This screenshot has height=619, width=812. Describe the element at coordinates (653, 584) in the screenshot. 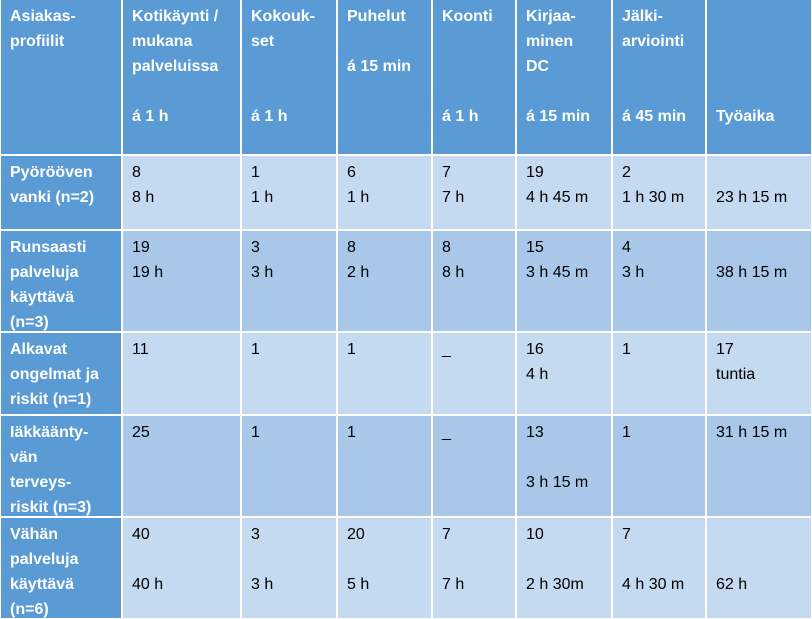

I see `cell-line: 4 h 30 m` at that location.